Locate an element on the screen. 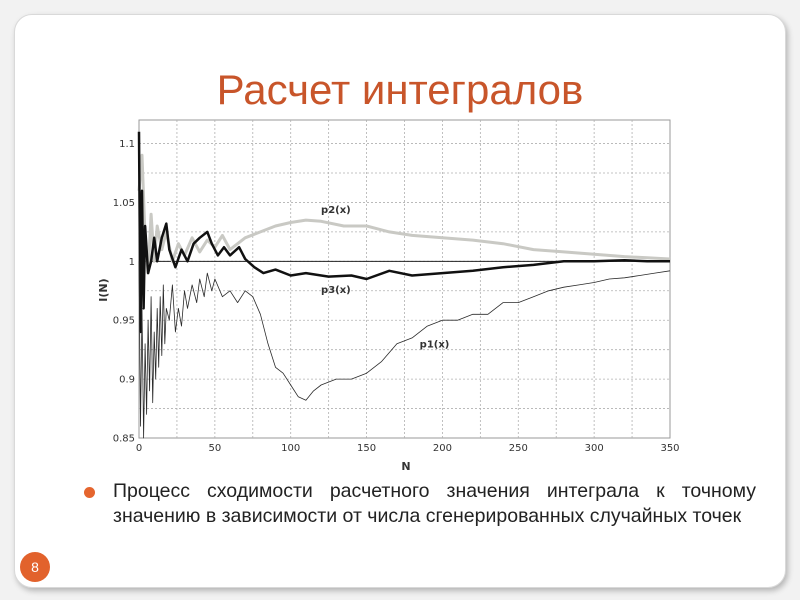 Image resolution: width=800 pixels, height=600 pixels. y-tick-label: 0.95 is located at coordinates (124, 321).